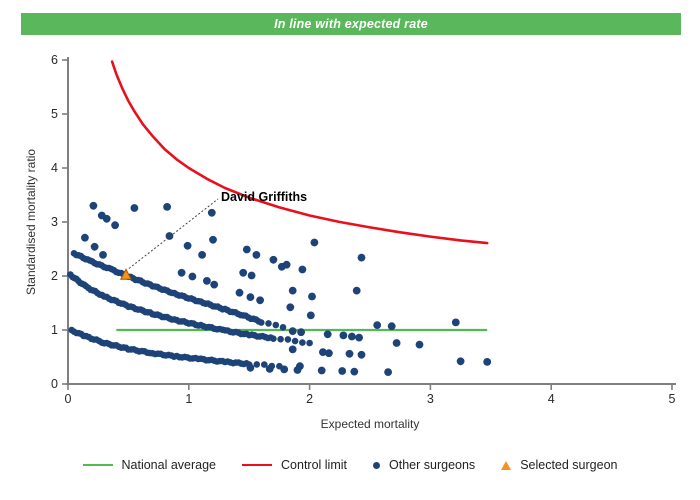 This screenshot has height=500, width=700. Describe the element at coordinates (31, 222) in the screenshot. I see `y-axis-title: Standardised mortality ratio` at that location.